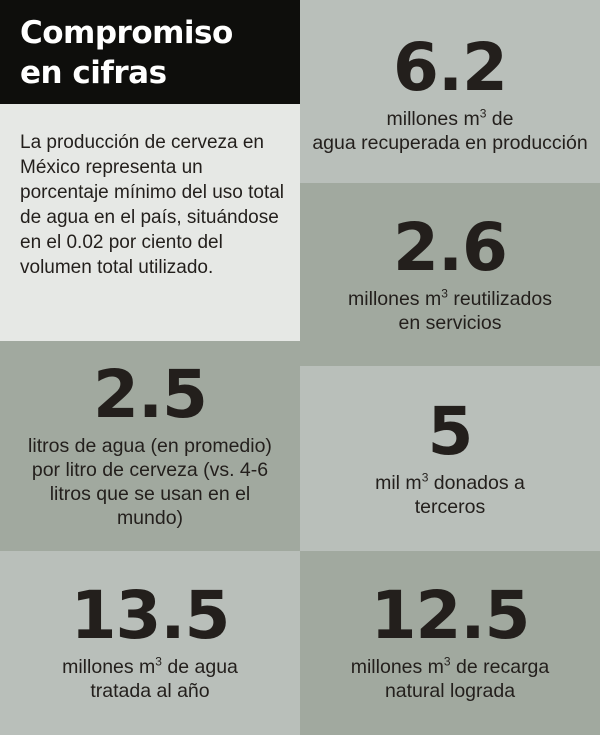 This screenshot has height=735, width=600. I want to click on stat-label-rest: natural lograda, so click(450, 691).